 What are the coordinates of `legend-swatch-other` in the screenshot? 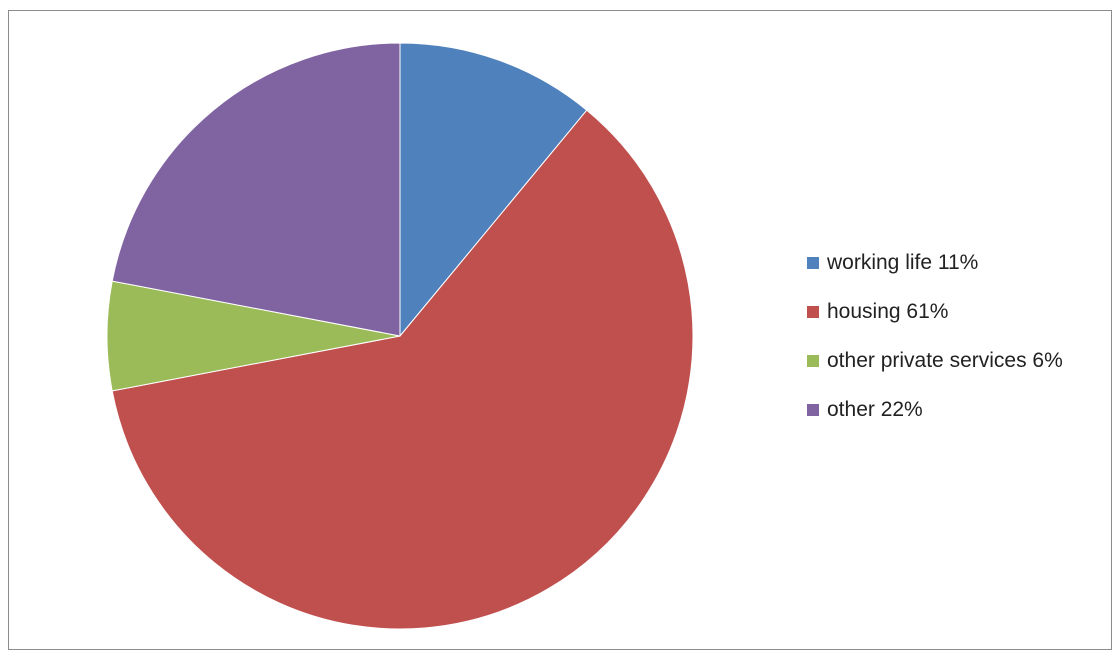 It's located at (813, 410).